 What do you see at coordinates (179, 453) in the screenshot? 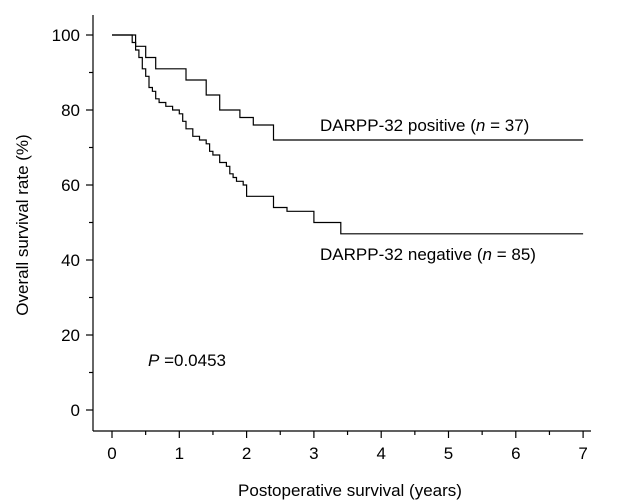
I see `x-tick-label: 1` at bounding box center [179, 453].